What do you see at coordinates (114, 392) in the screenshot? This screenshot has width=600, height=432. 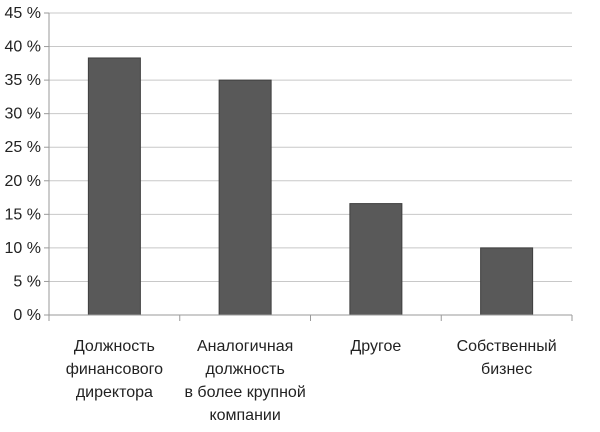 I see `category-label-line: директора` at bounding box center [114, 392].